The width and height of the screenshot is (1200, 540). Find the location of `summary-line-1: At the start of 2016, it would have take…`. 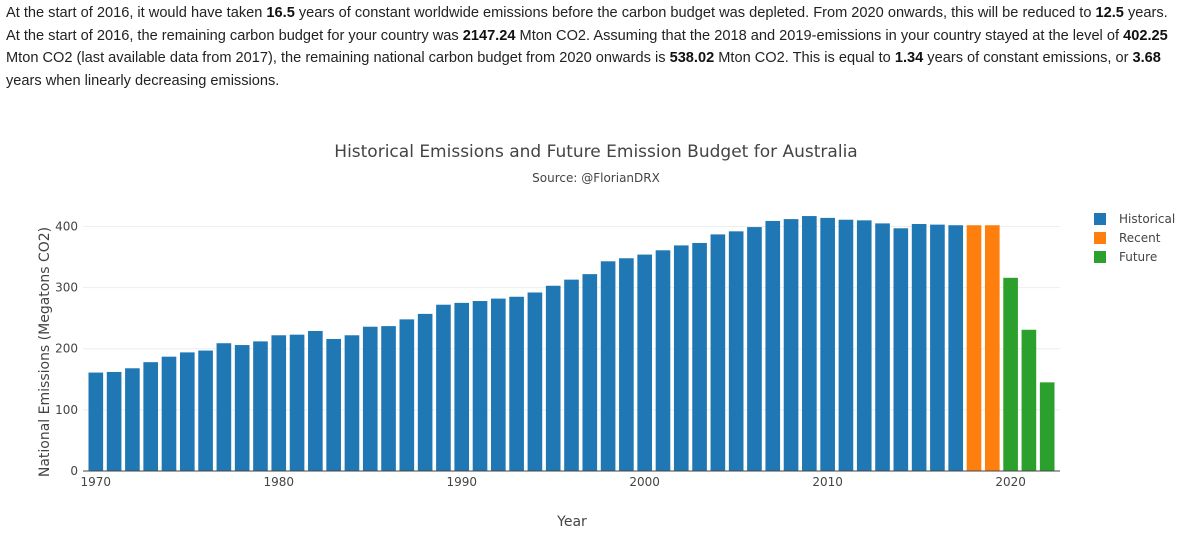

summary-line-1: At the start of 2016, it would have take… is located at coordinates (587, 13).